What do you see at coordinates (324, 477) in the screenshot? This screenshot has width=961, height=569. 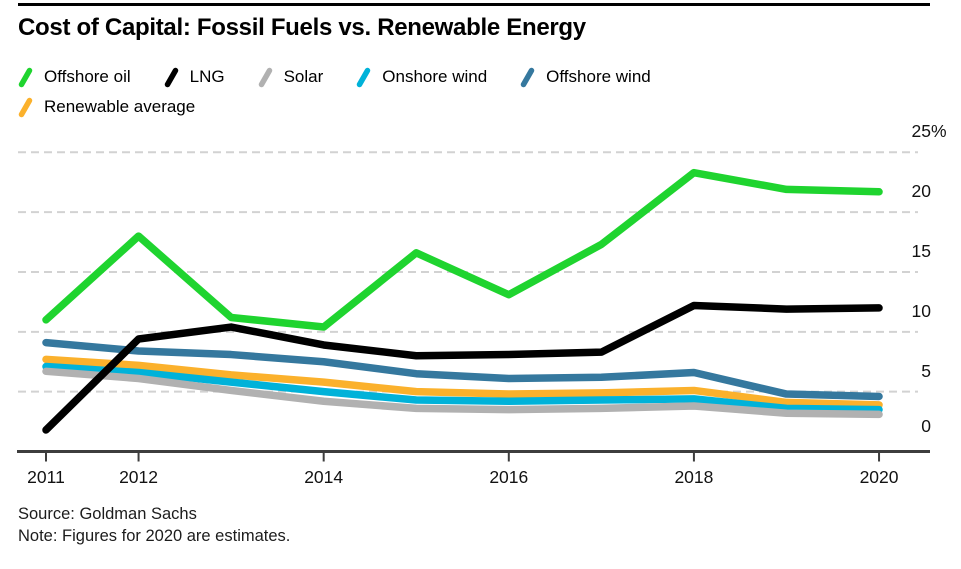 I see `x-tick-label-2014: 2014` at bounding box center [324, 477].